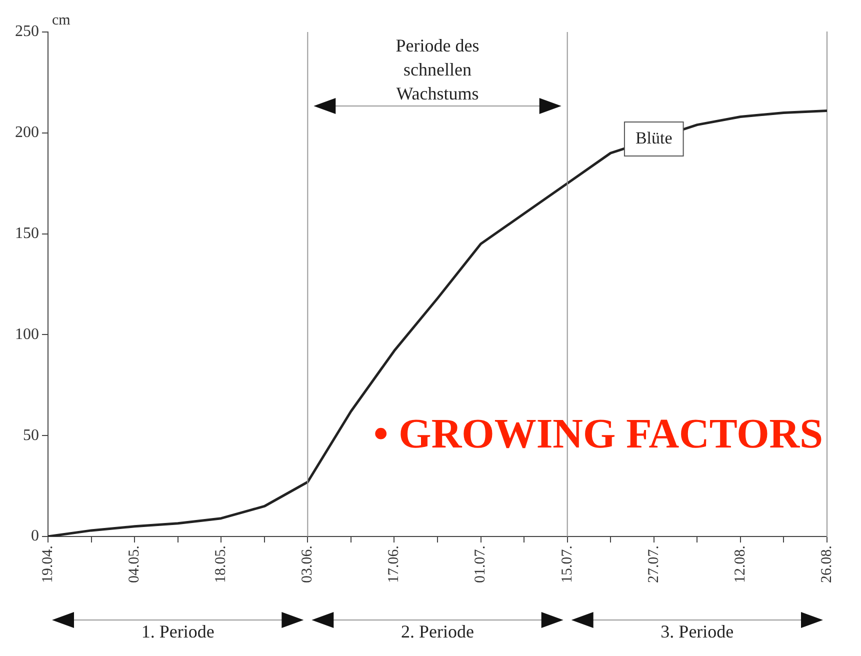  Describe the element at coordinates (654, 564) in the screenshot. I see `x-tick-label: 27.07.` at that location.